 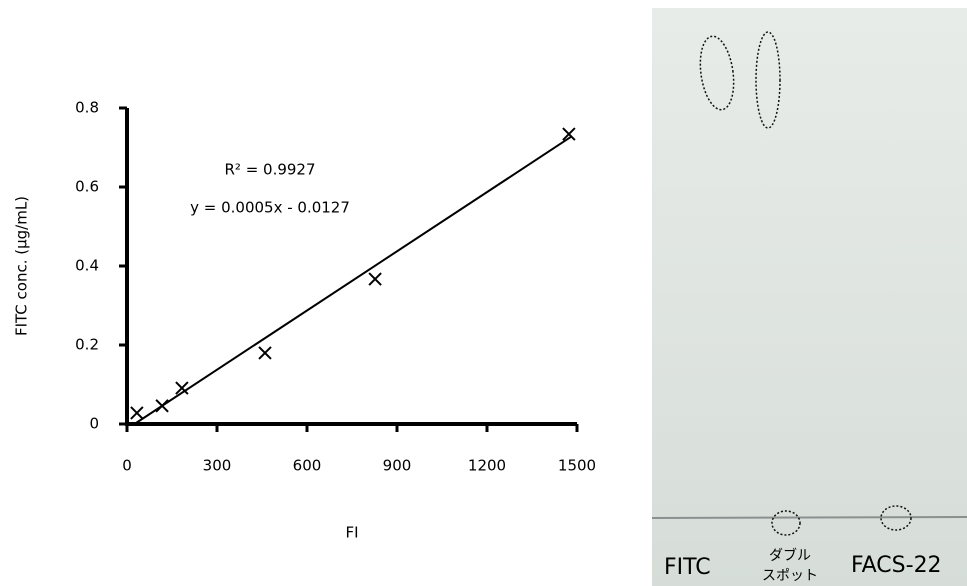 I want to click on origin-line, so click(x=809, y=517).